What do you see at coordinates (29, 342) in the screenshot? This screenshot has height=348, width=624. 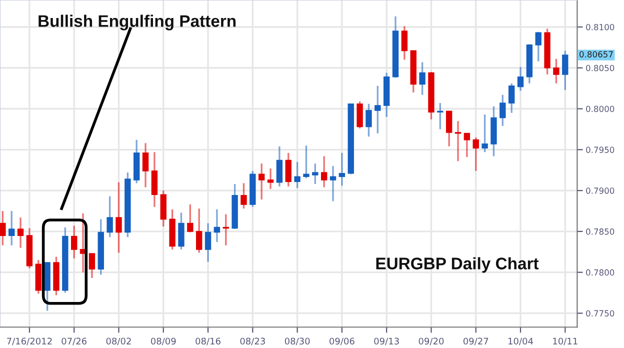 I see `x-tick-label: 7/16/2012` at bounding box center [29, 342].